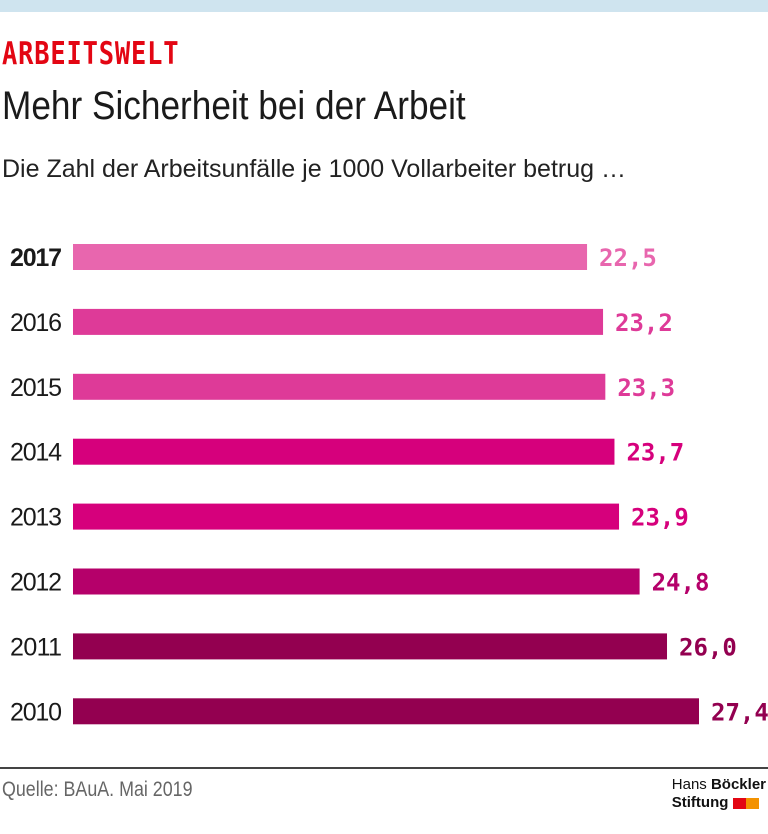 The image size is (768, 834). I want to click on category-label: 2017, so click(36, 258).